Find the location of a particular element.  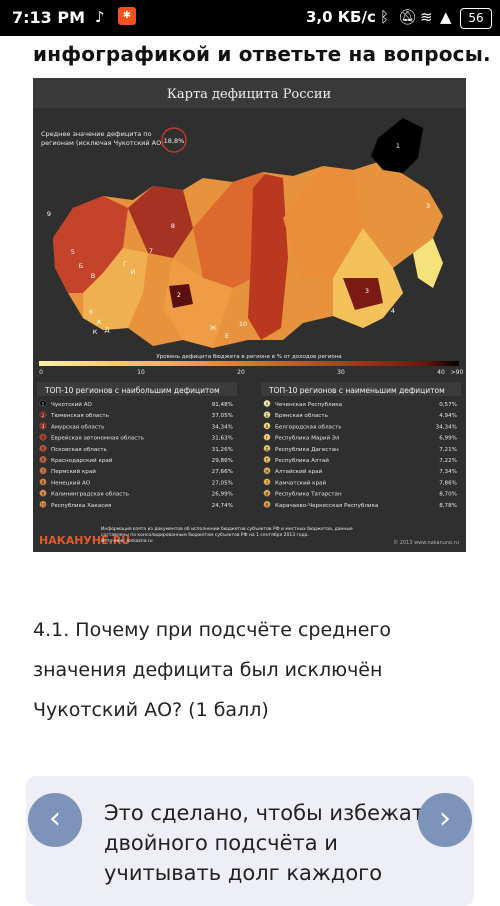

top-region-name: Пермский край is located at coordinates (73, 471).